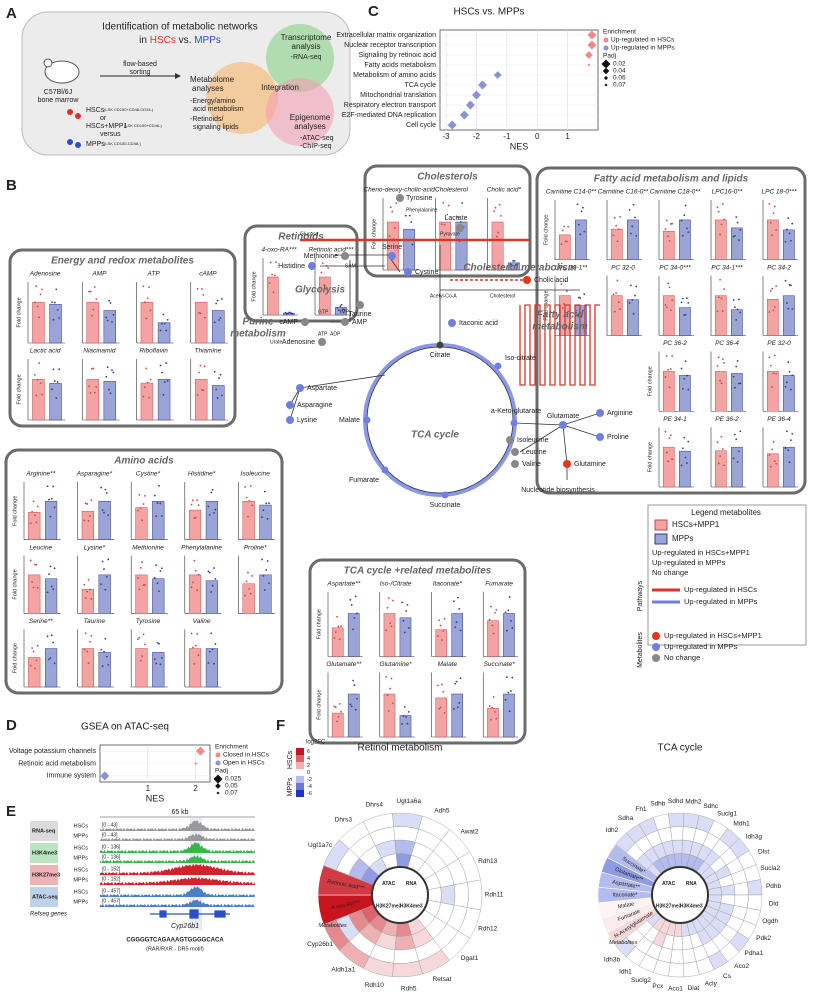 This screenshot has height=1000, width=817. I want to click on label: (LSK CD150+CD48-), so click(143, 125).